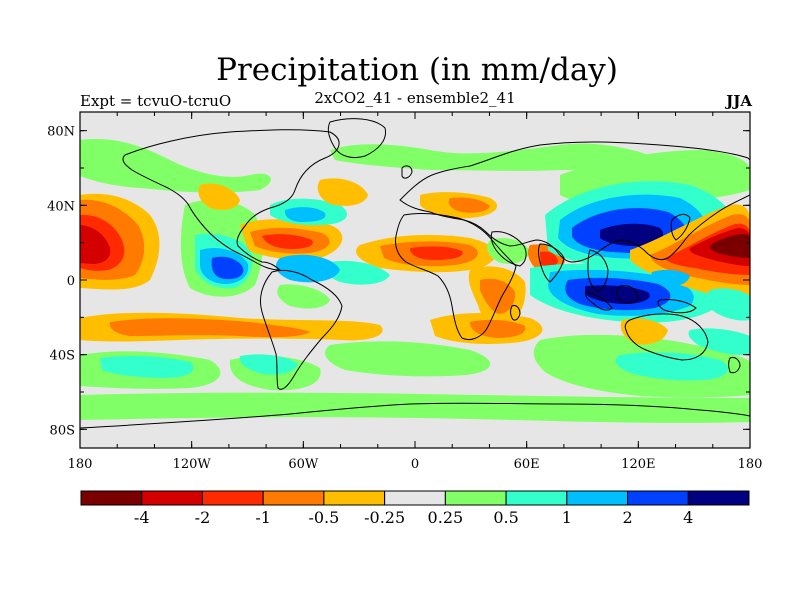 The height and width of the screenshot is (600, 800). What do you see at coordinates (567, 517) in the screenshot?
I see `colorbar-label: 1` at bounding box center [567, 517].